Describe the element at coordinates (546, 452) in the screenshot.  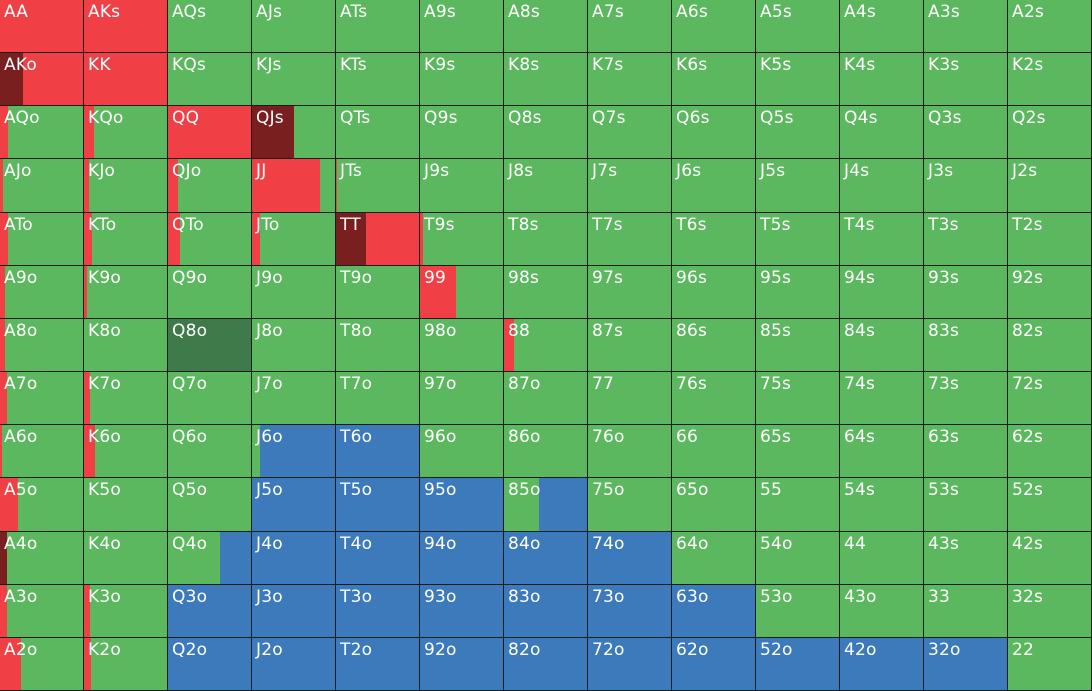
I see `hand-cell-86o: 86o` at that location.